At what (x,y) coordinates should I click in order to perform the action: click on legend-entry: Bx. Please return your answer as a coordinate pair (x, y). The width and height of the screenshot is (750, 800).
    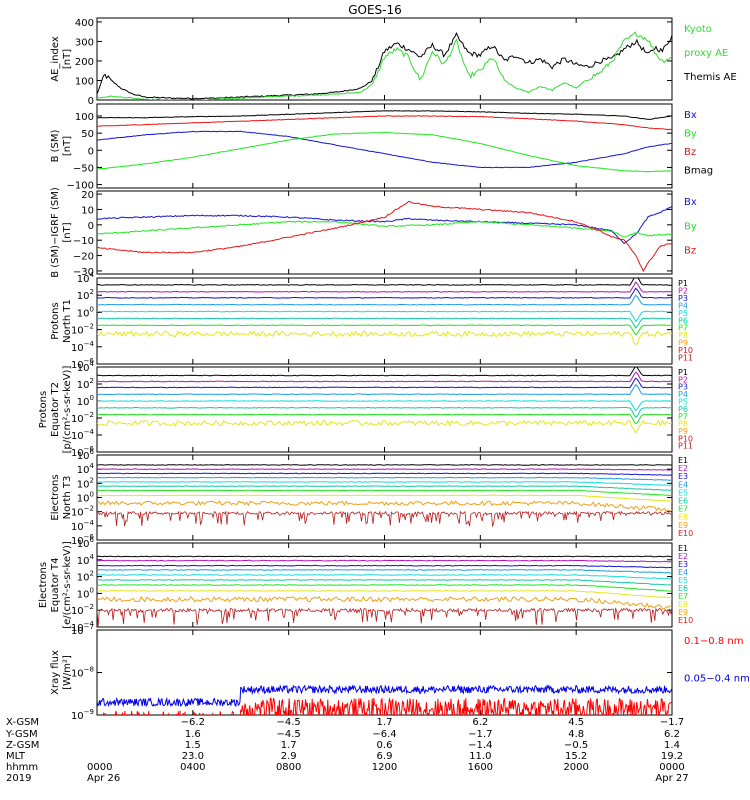
    Looking at the image, I should click on (690, 115).